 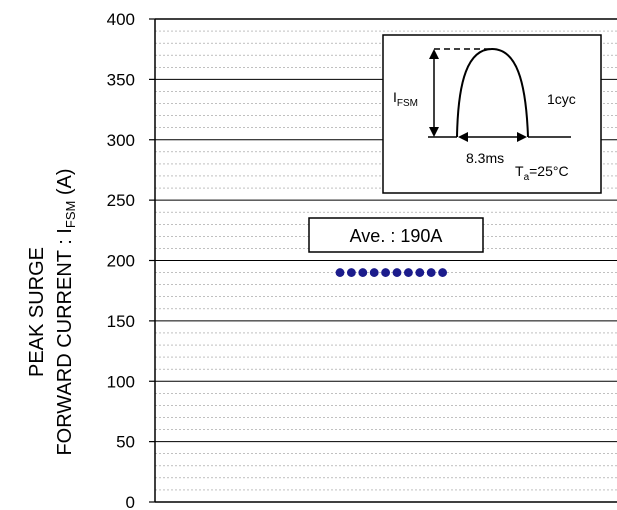 I want to click on inset-half-sine-wave, so click(x=492, y=92).